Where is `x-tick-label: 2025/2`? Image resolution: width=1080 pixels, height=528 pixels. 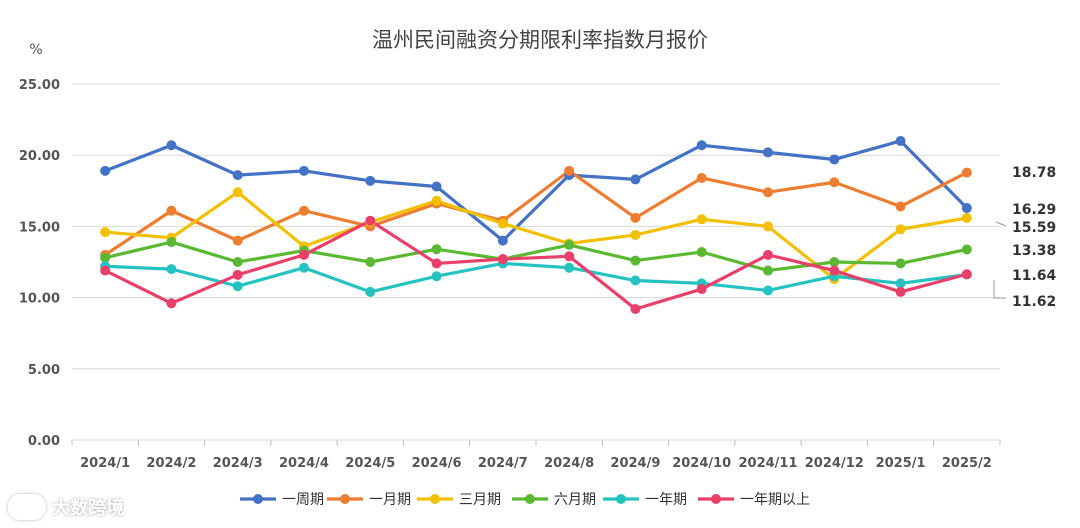 x-tick-label: 2025/2 is located at coordinates (967, 463).